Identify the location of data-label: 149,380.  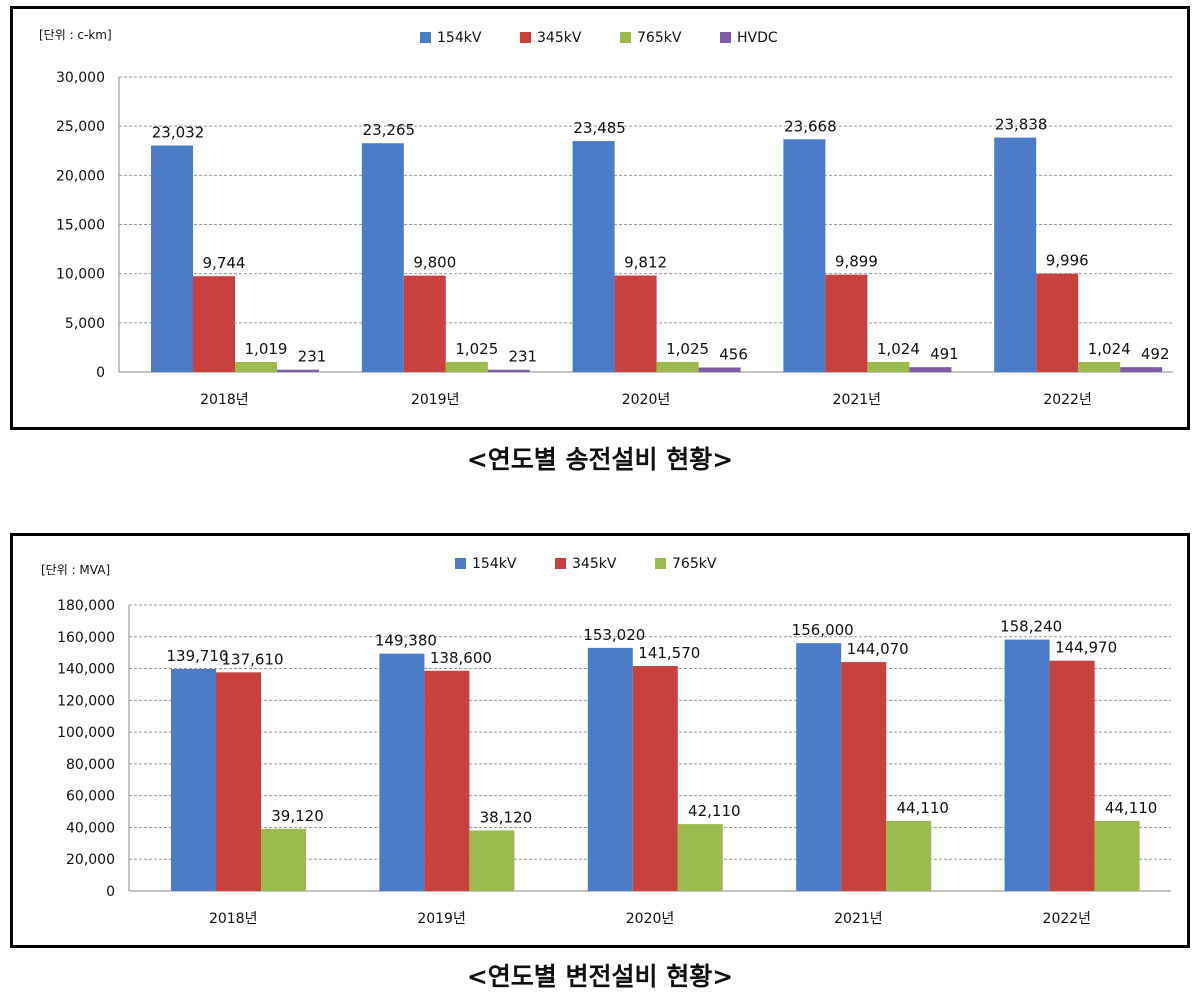
(406, 641).